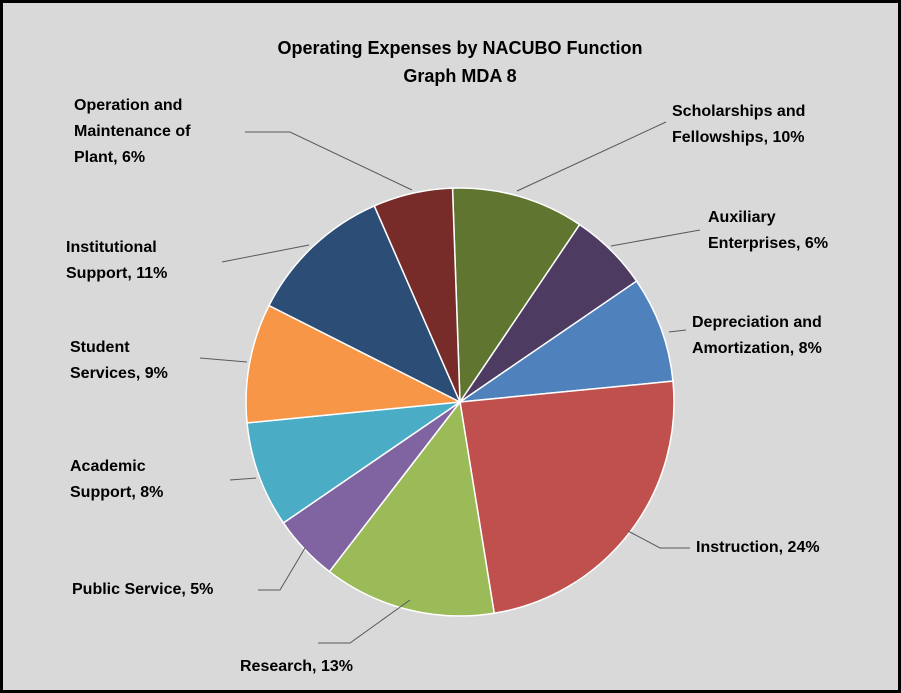 The image size is (901, 693). What do you see at coordinates (108, 466) in the screenshot?
I see `data-label: Academic` at bounding box center [108, 466].